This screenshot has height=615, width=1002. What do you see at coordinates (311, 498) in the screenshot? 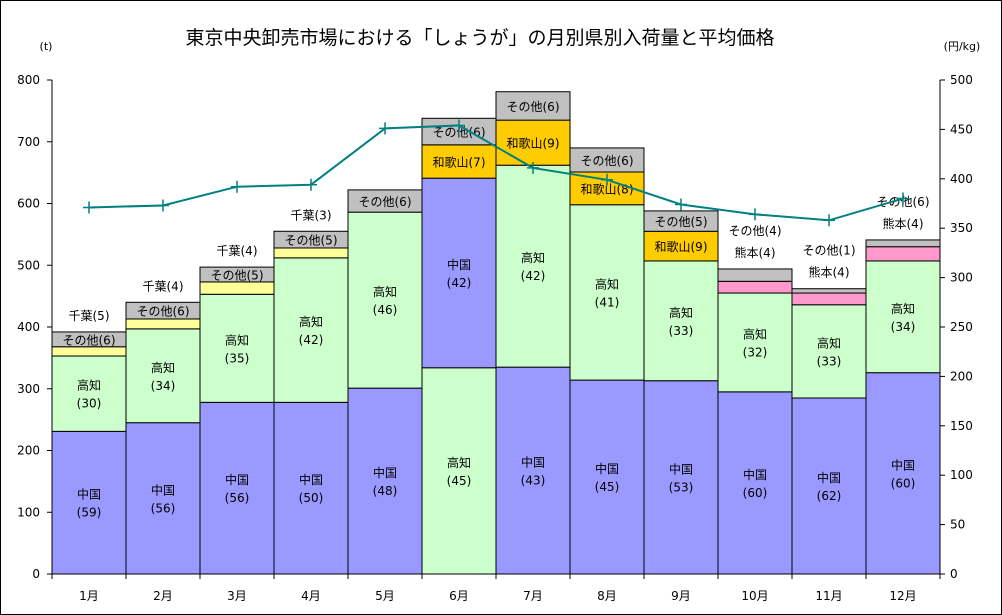
I see `data-label: (50)` at bounding box center [311, 498].